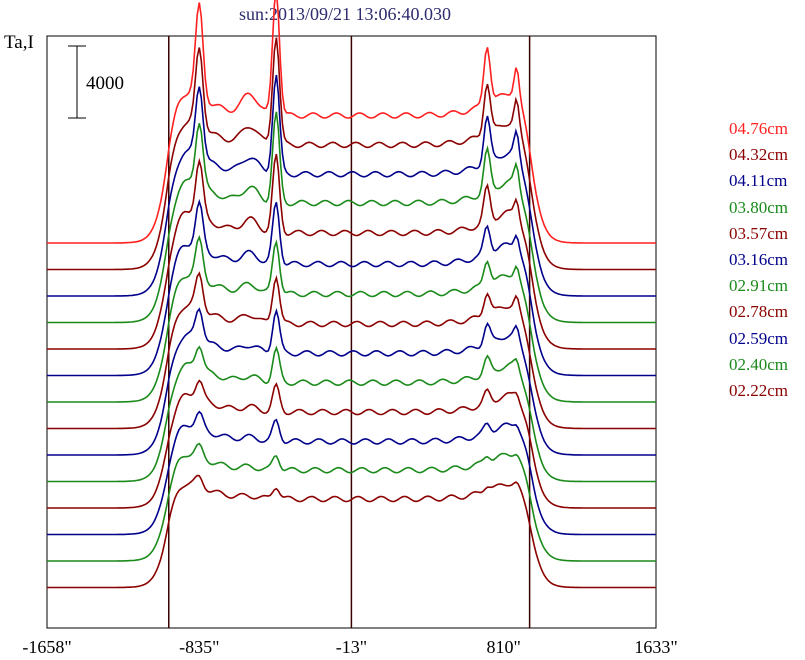 The image size is (805, 660). What do you see at coordinates (504, 647) in the screenshot?
I see `x-tick-label: 810"` at bounding box center [504, 647].